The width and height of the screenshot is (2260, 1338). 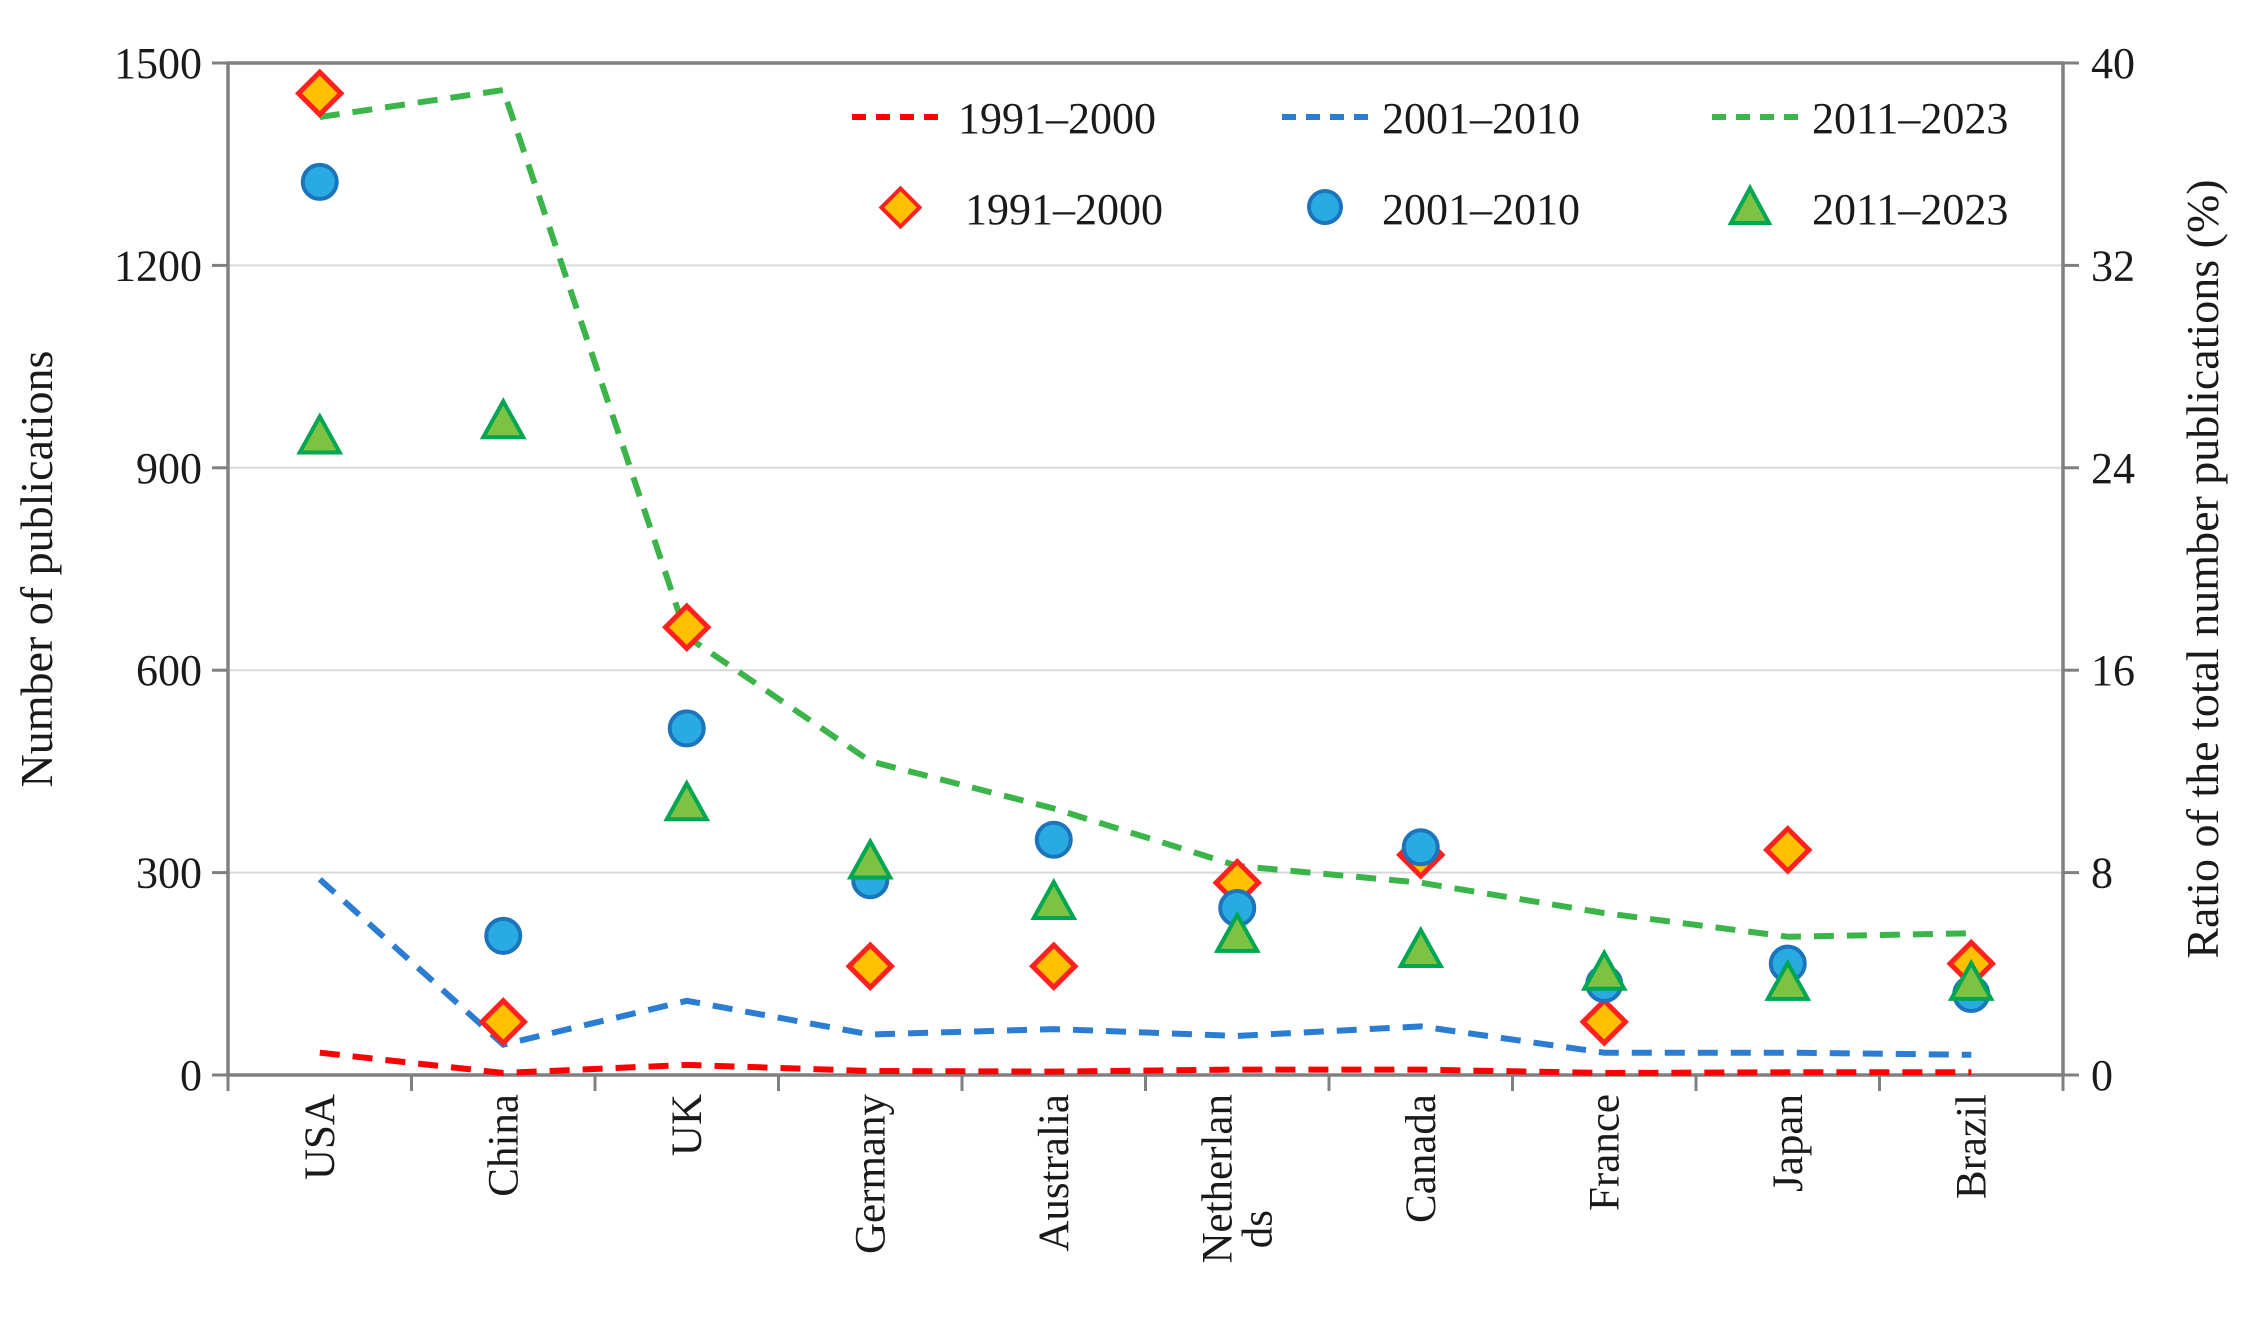 What do you see at coordinates (687, 627) in the screenshot?
I see `marker-diamond-UK` at bounding box center [687, 627].